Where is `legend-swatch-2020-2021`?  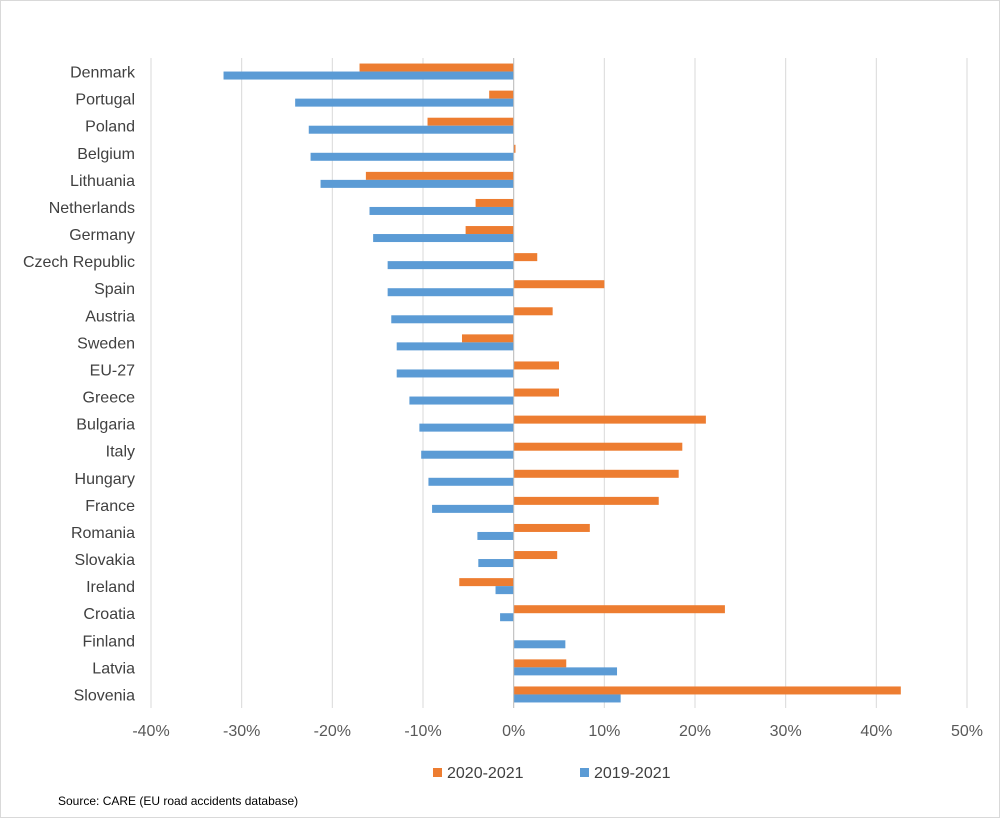 legend-swatch-2020-2021 is located at coordinates (437, 772).